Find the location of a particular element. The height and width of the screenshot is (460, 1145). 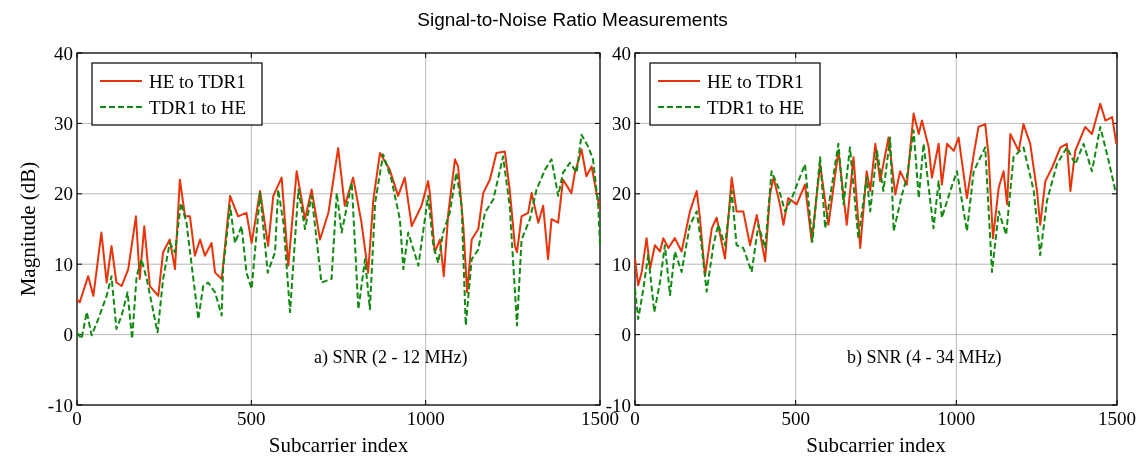

x-tick-label: 1500 is located at coordinates (1117, 418).